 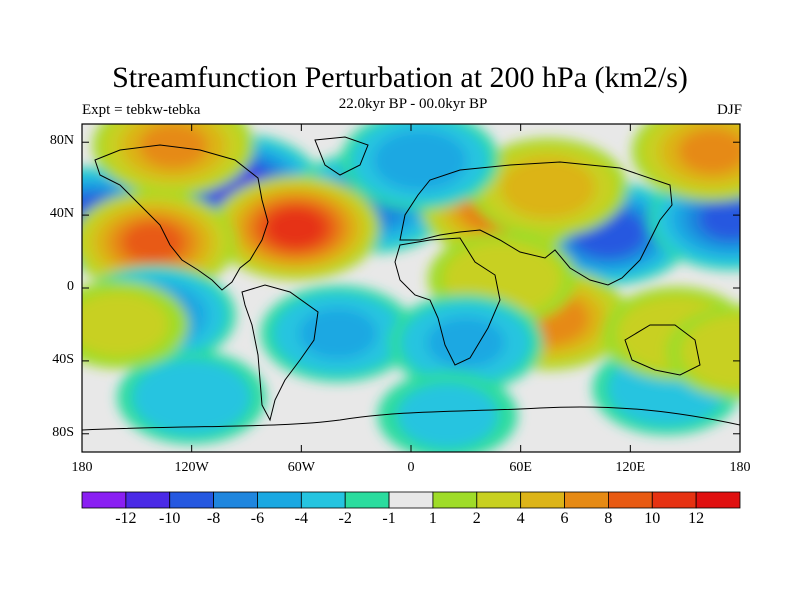 I want to click on lon-label-4: 60E, so click(x=520, y=467).